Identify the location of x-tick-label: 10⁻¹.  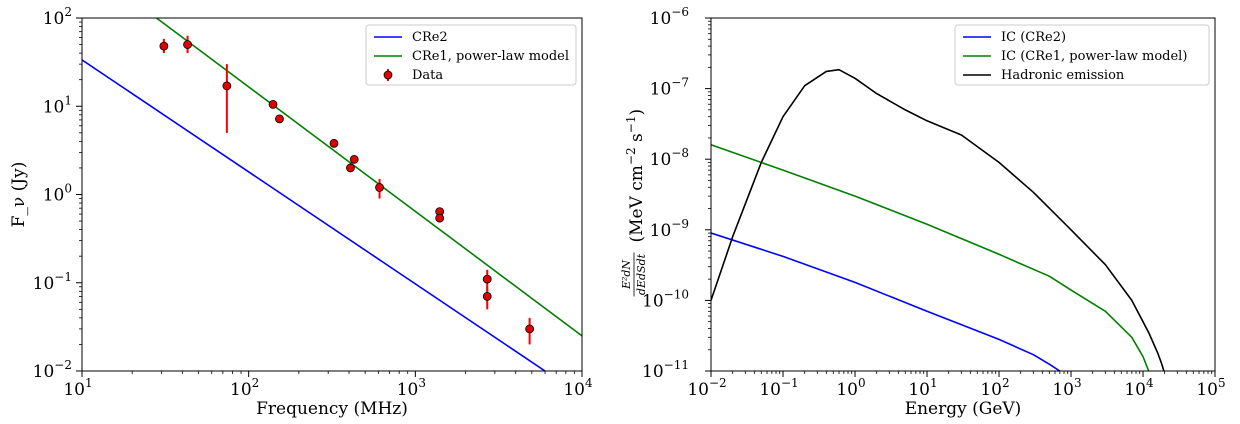
(778, 388).